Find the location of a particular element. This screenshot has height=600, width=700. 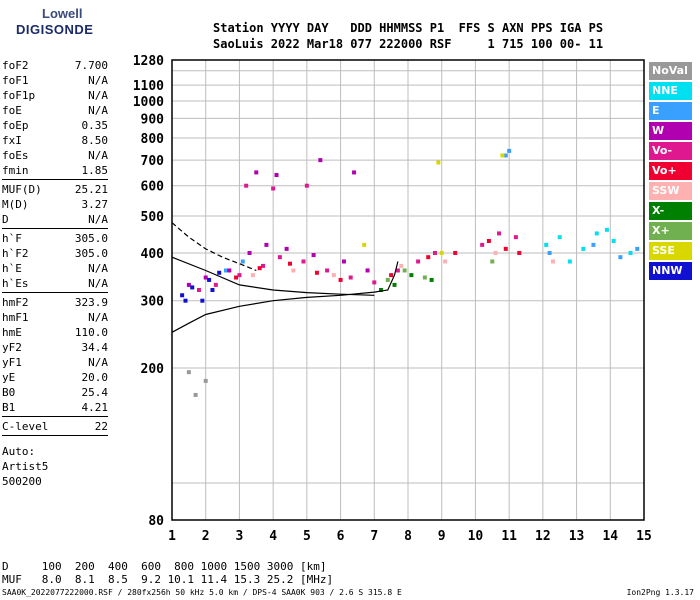

legend-item-vo-: Vo+ is located at coordinates (670, 171).